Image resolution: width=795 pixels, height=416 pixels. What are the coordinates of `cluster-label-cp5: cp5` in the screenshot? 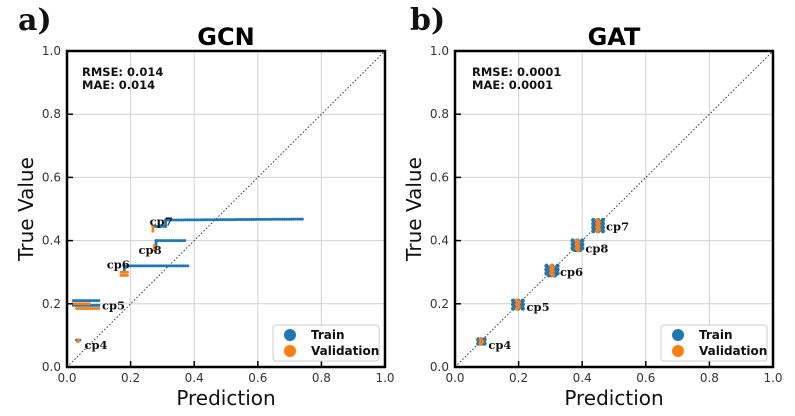 It's located at (538, 307).